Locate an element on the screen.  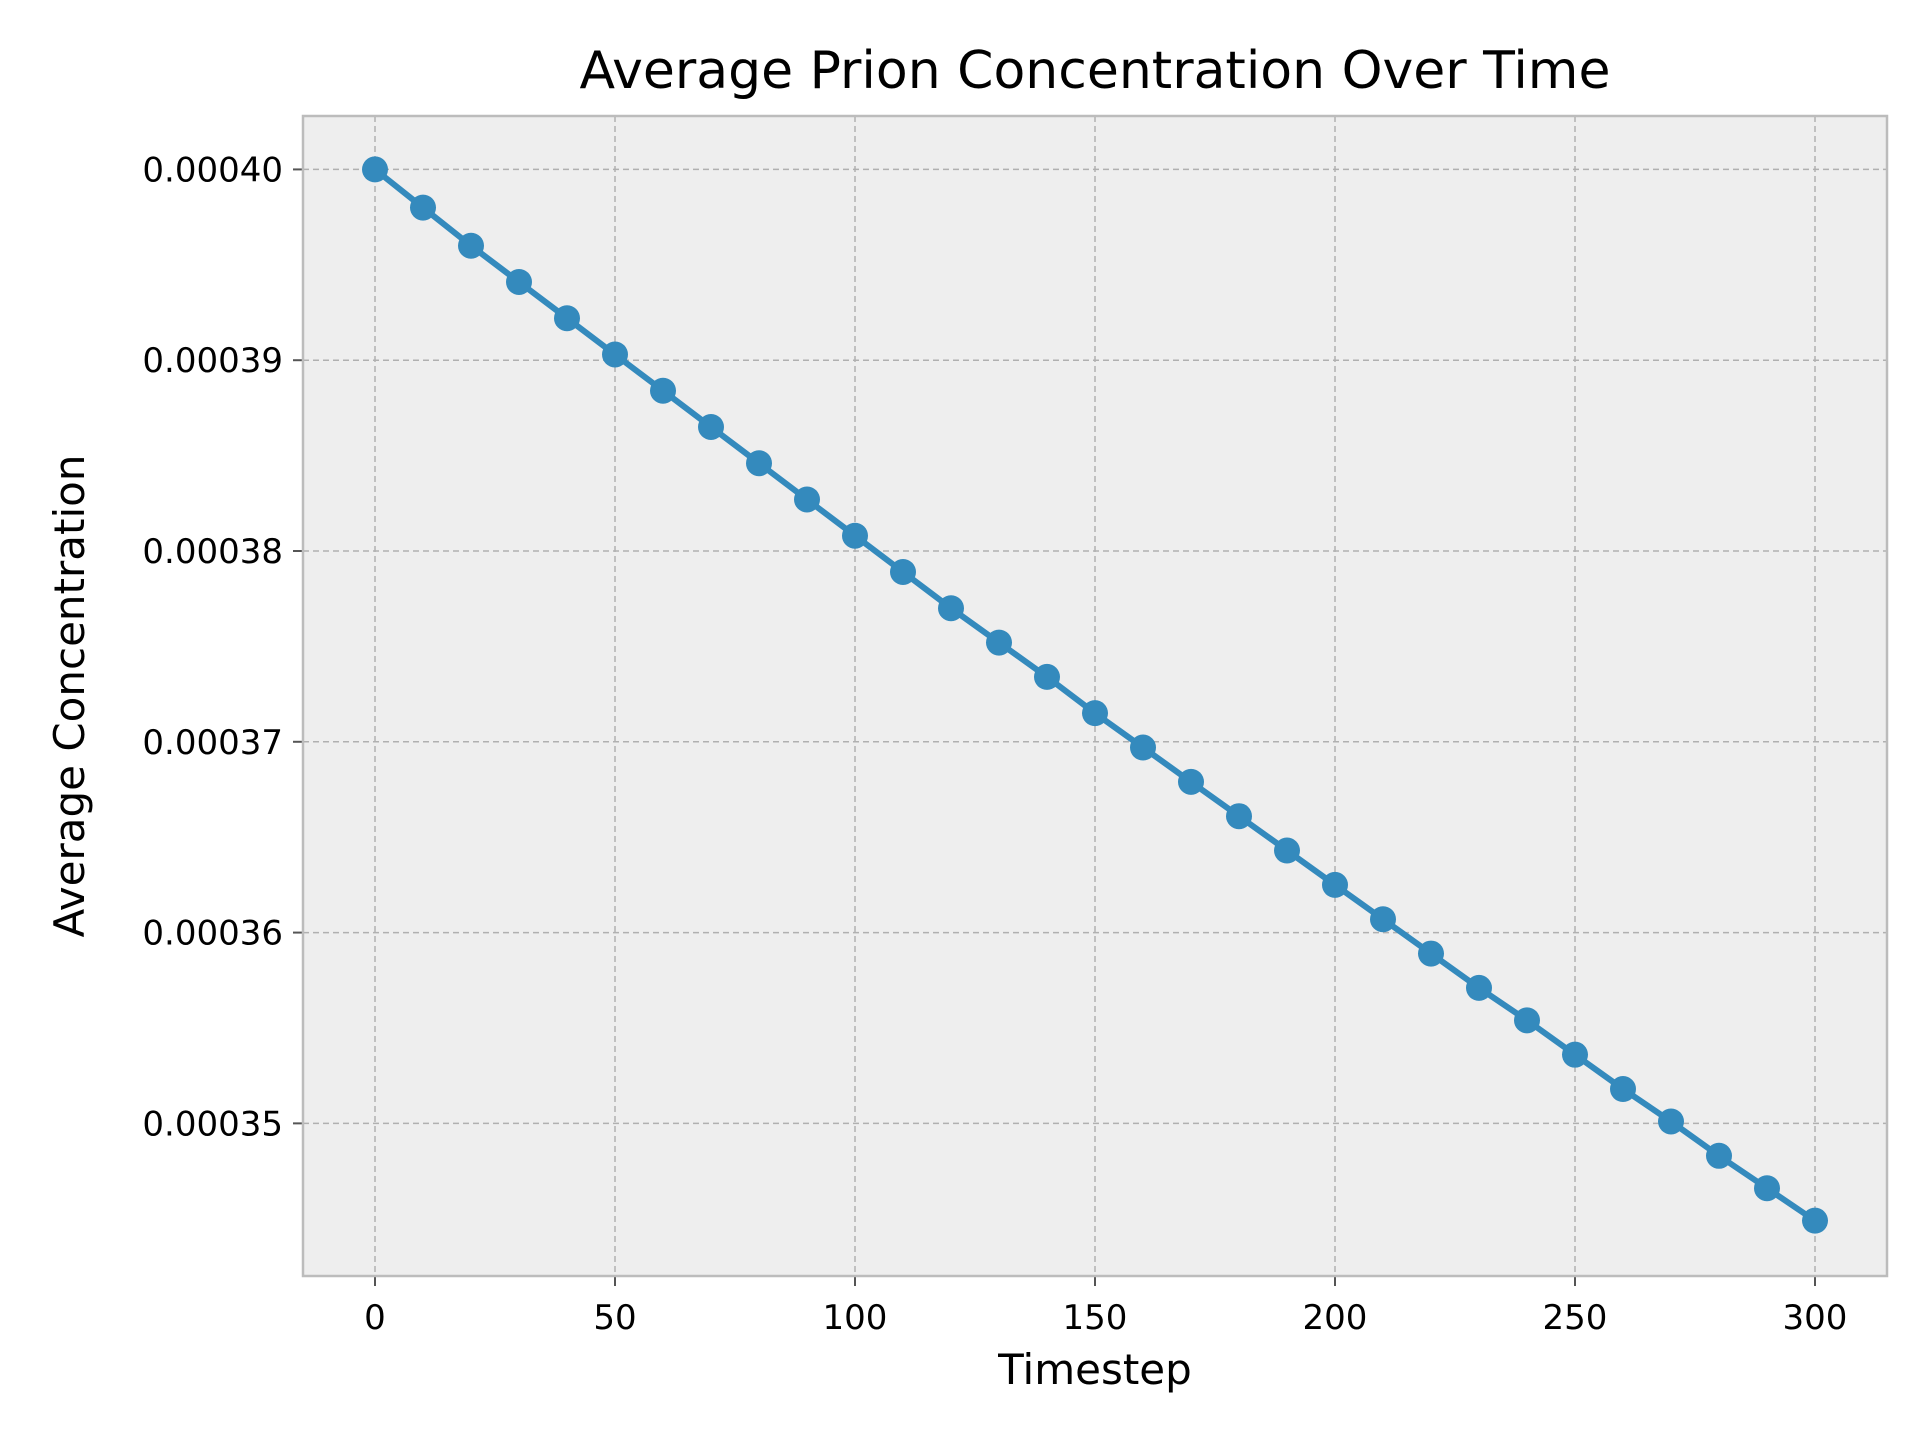
y-axis-label: Average Concentration is located at coordinates (69, 696).